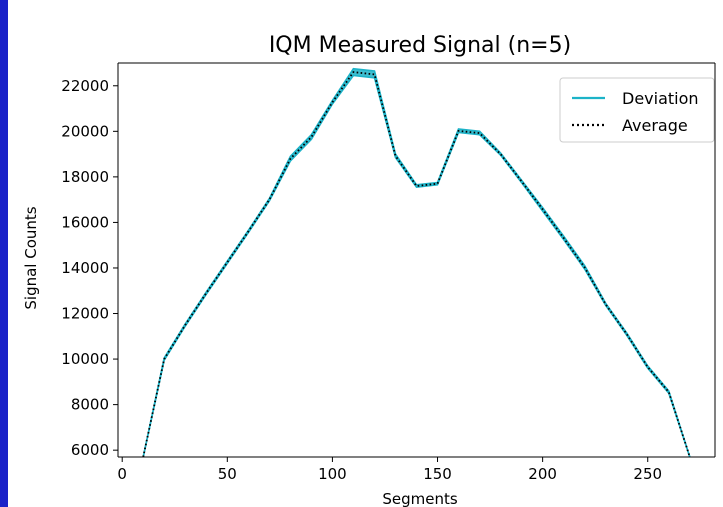 The height and width of the screenshot is (507, 723). I want to click on x-axis-label: Segments, so click(420, 498).